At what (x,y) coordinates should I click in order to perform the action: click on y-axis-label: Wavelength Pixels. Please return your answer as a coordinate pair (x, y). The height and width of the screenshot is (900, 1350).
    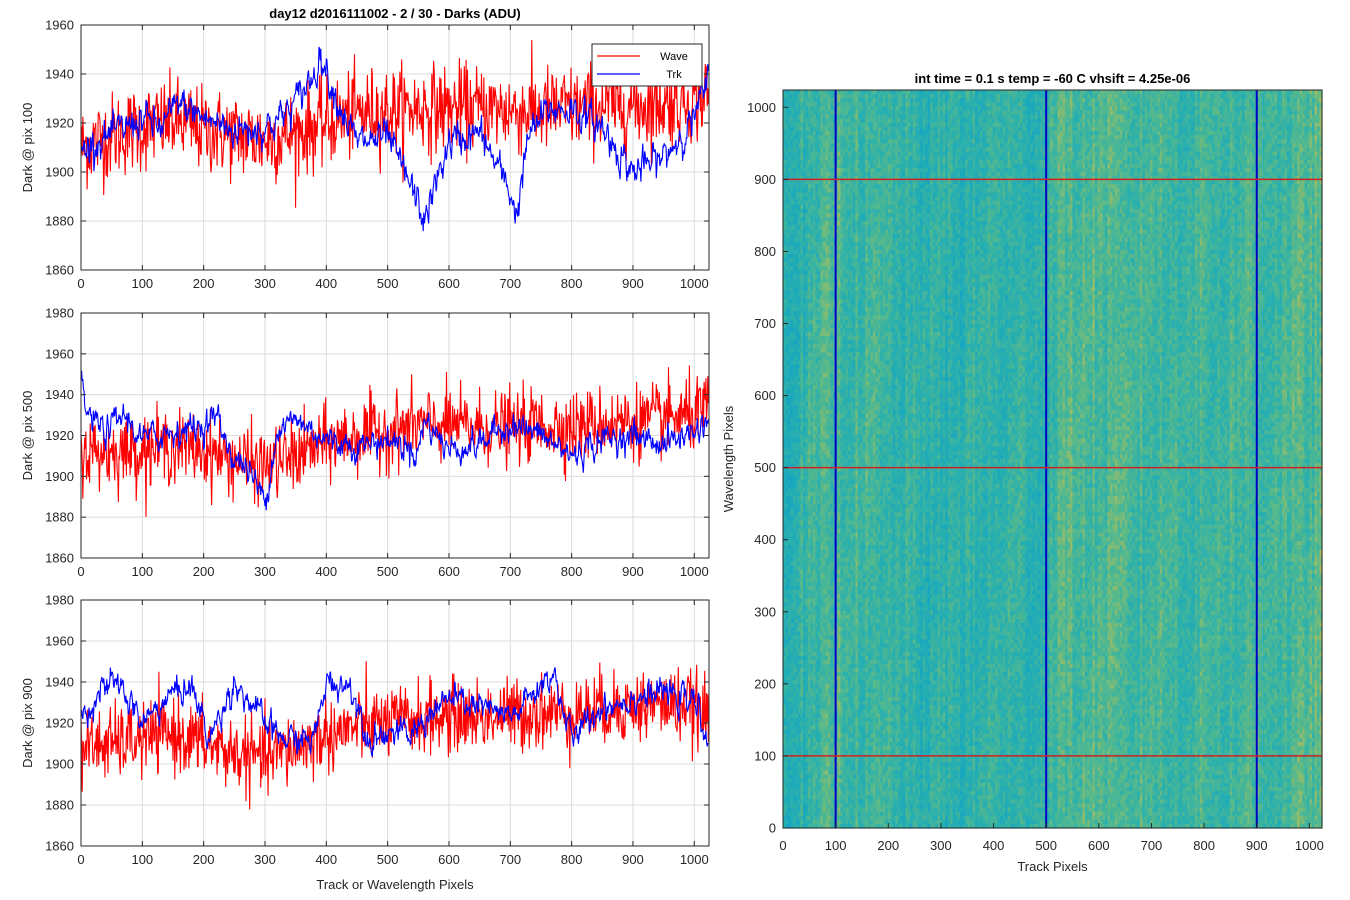
    Looking at the image, I should click on (728, 458).